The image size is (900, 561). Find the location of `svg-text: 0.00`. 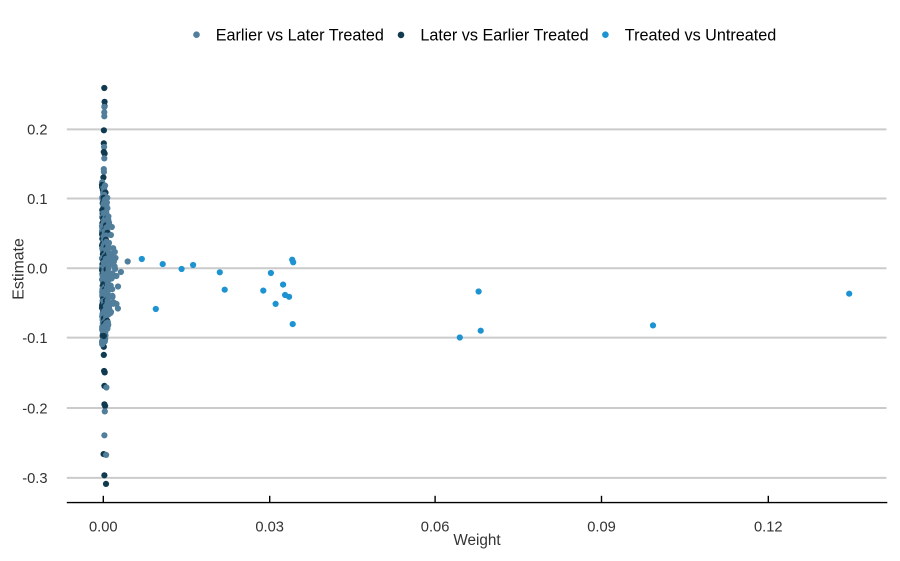

svg-text: 0.00 is located at coordinates (103, 528).